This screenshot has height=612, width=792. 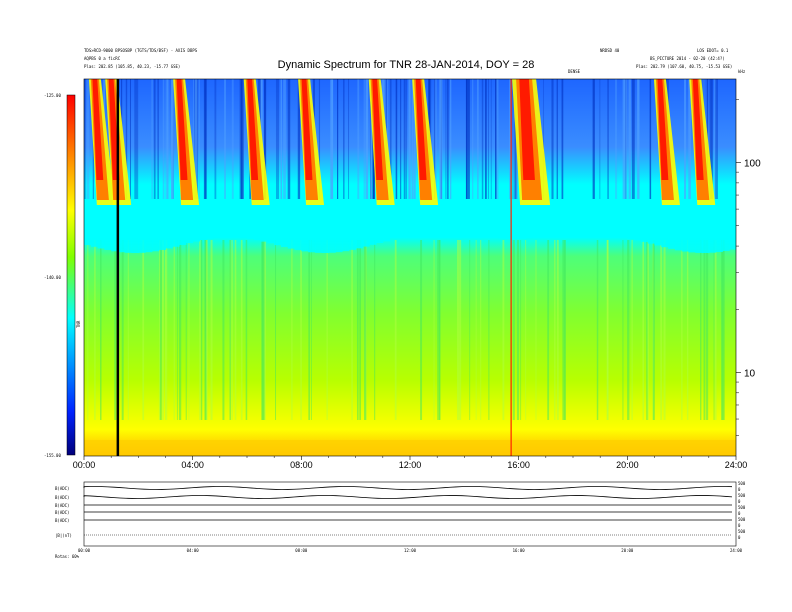 What do you see at coordinates (627, 465) in the screenshot?
I see `x-tick-label: 20:00` at bounding box center [627, 465].